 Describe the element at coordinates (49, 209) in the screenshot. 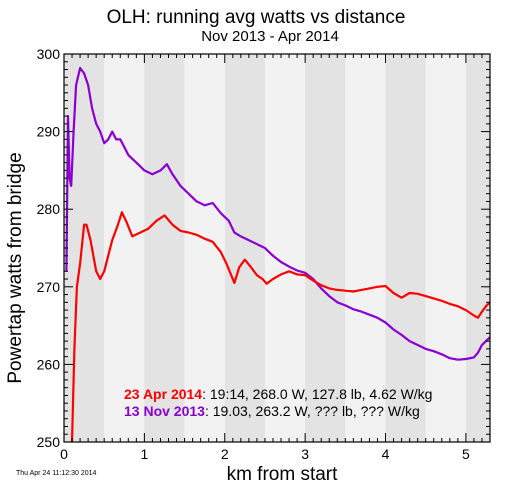

I see `y-tick-label: 280` at that location.